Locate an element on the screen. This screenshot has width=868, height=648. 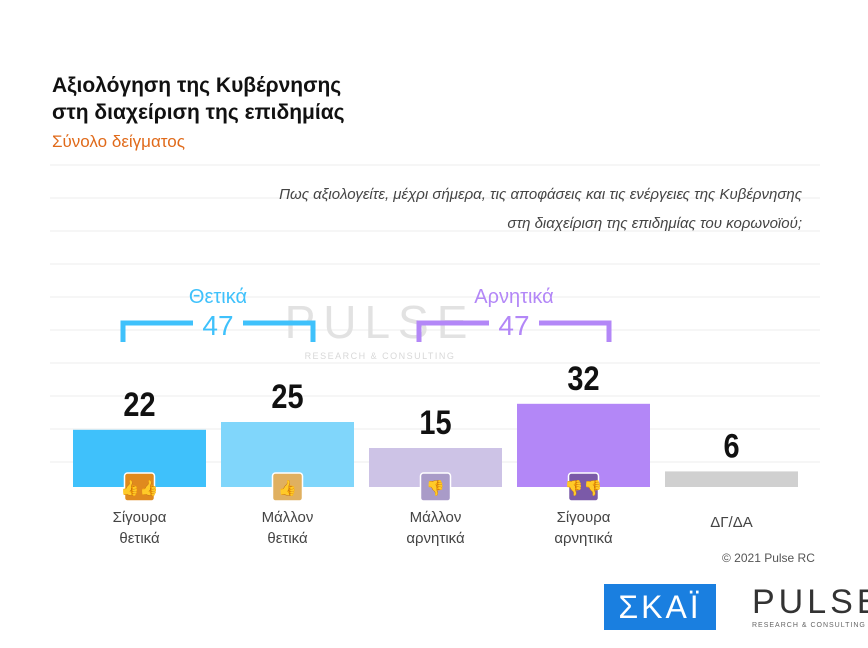
title-line: στη διαχείριση της επιδημίας is located at coordinates (198, 112).